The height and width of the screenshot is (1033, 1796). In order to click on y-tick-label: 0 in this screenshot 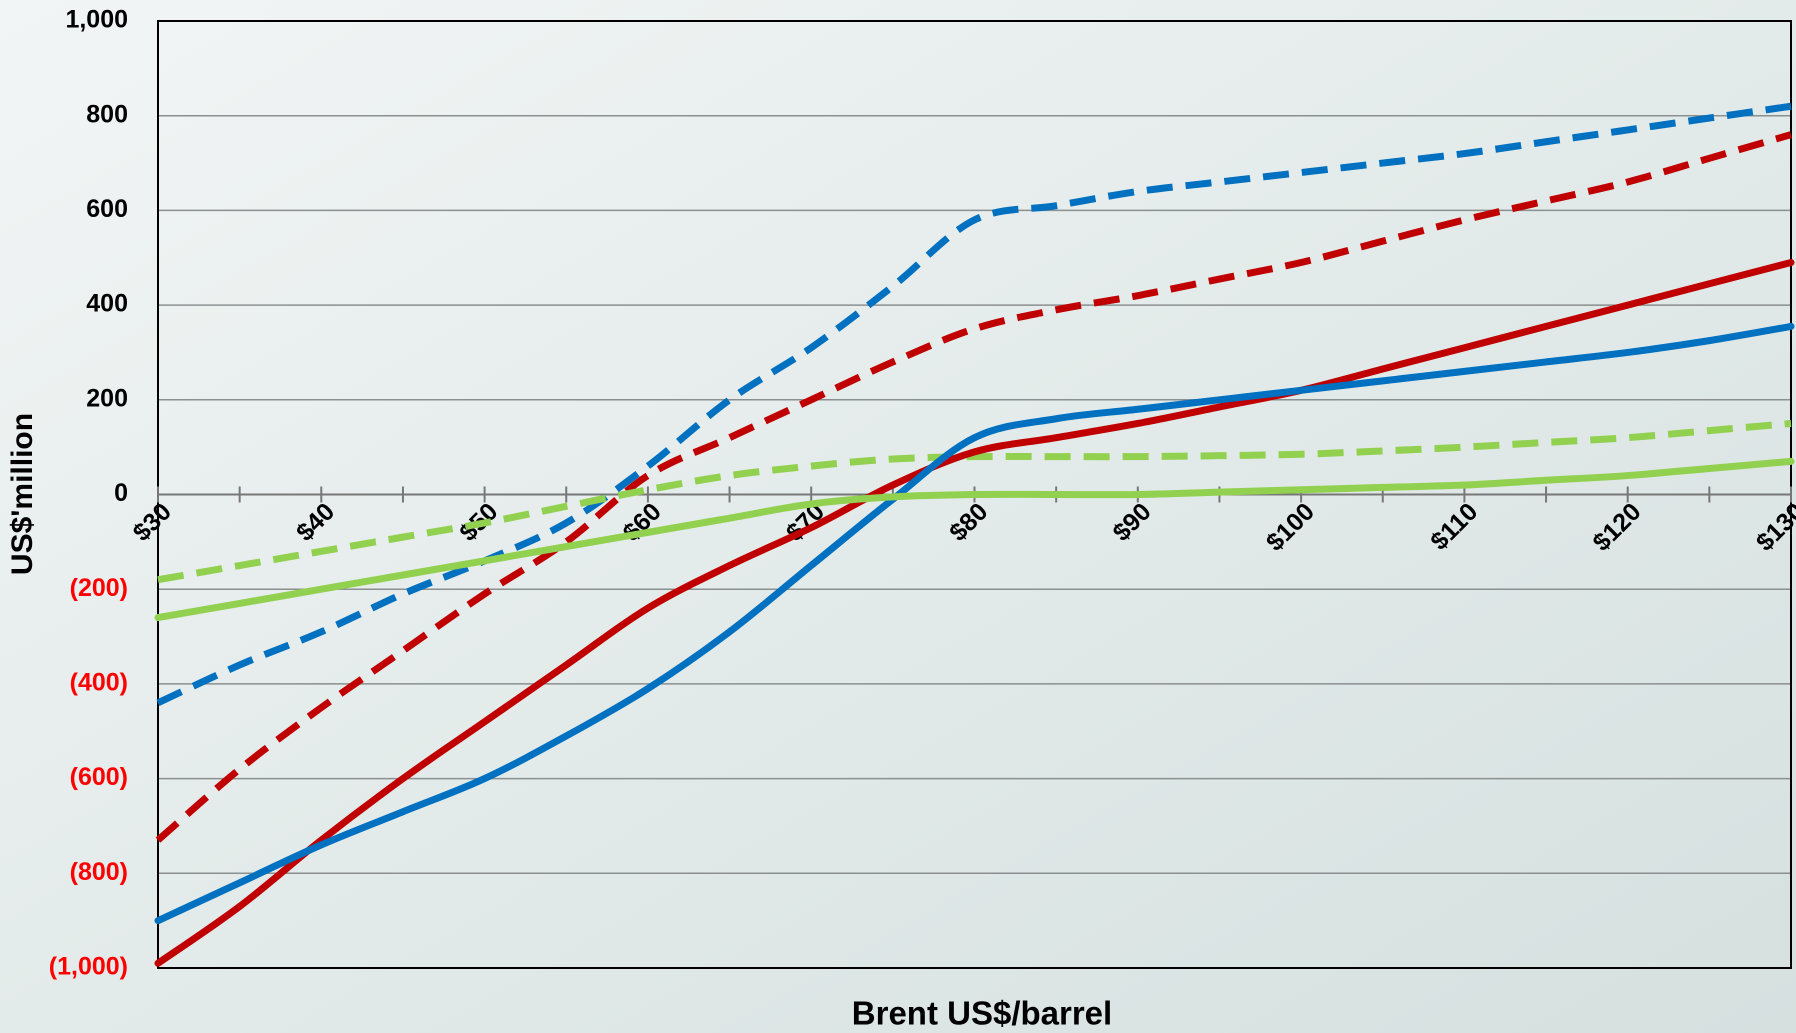, I will do `click(121, 493)`.